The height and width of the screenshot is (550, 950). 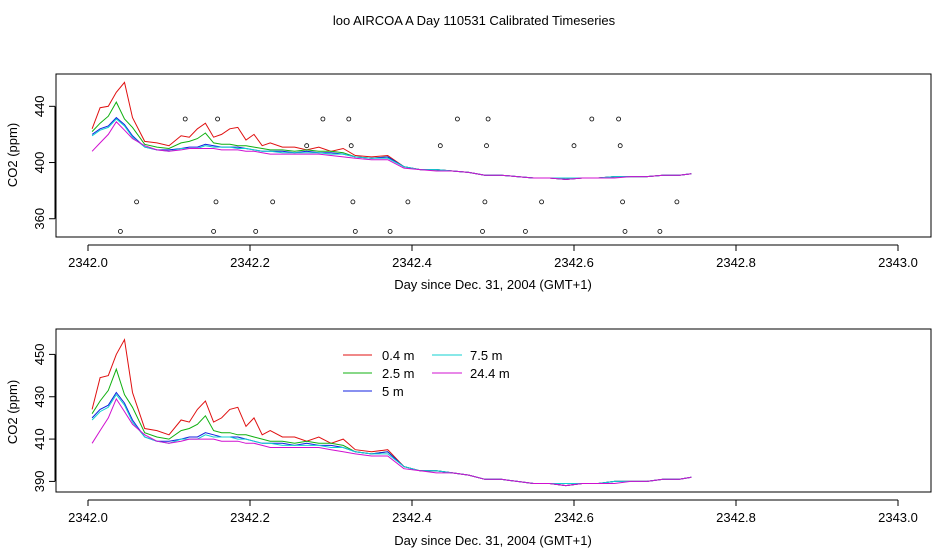 What do you see at coordinates (398, 355) in the screenshot?
I see `legend-label-0: 0.4 m` at bounding box center [398, 355].